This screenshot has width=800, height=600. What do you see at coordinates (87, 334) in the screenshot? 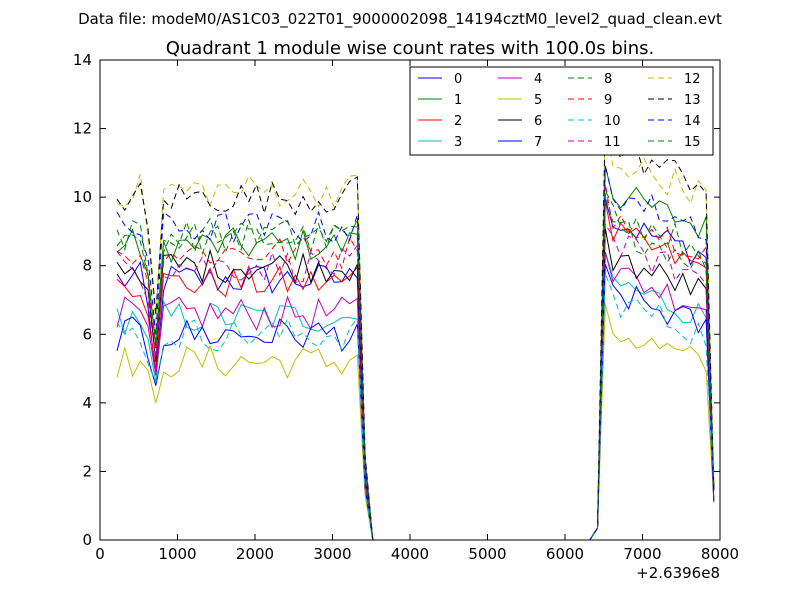
I see `y-tick-label: 6` at bounding box center [87, 334].